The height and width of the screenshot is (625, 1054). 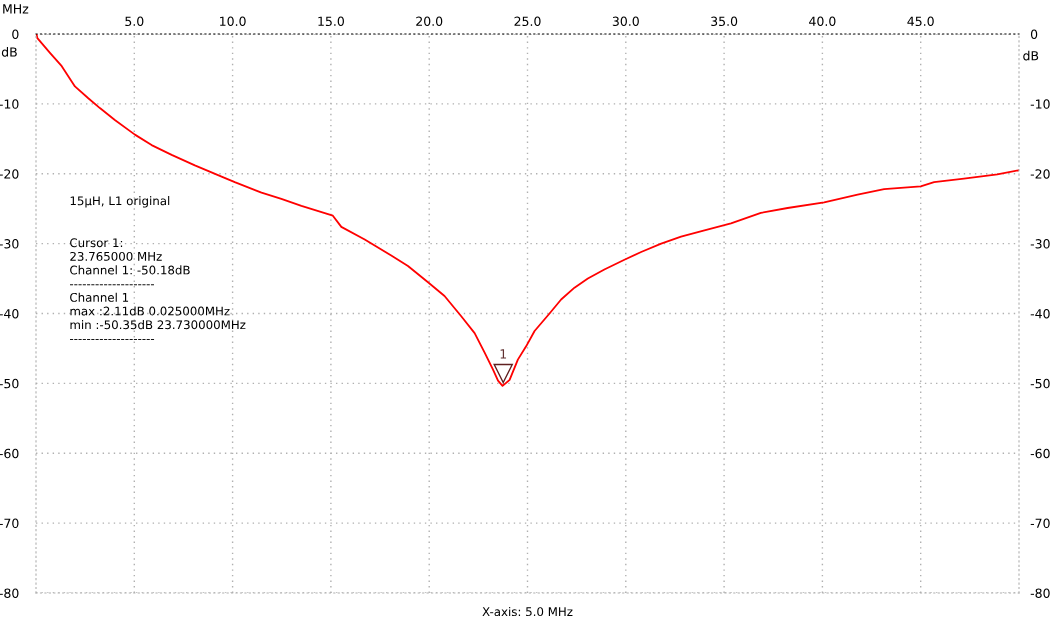 I want to click on y2-tick-label: -10, so click(x=1040, y=104).